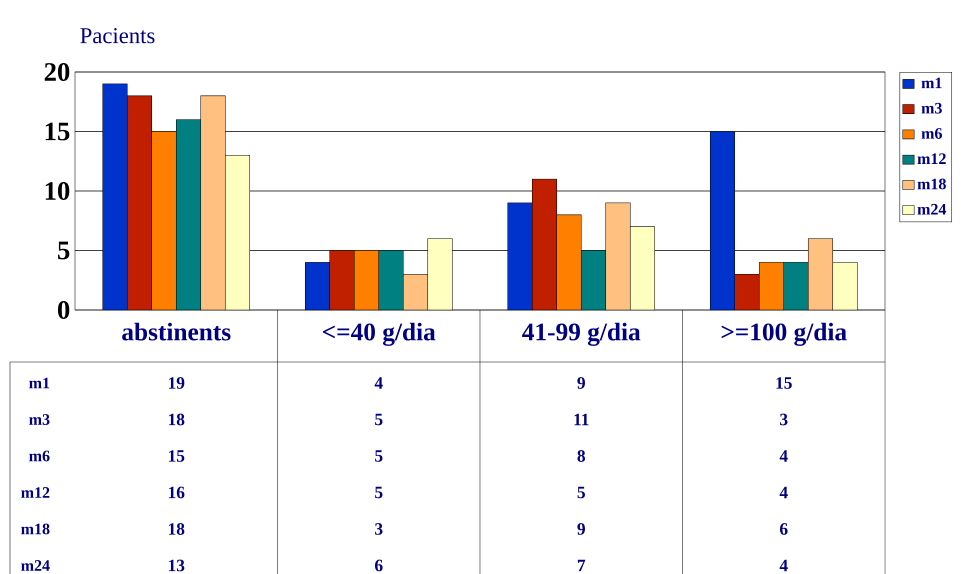 This screenshot has width=979, height=574. What do you see at coordinates (39, 419) in the screenshot?
I see `text: m3` at bounding box center [39, 419].